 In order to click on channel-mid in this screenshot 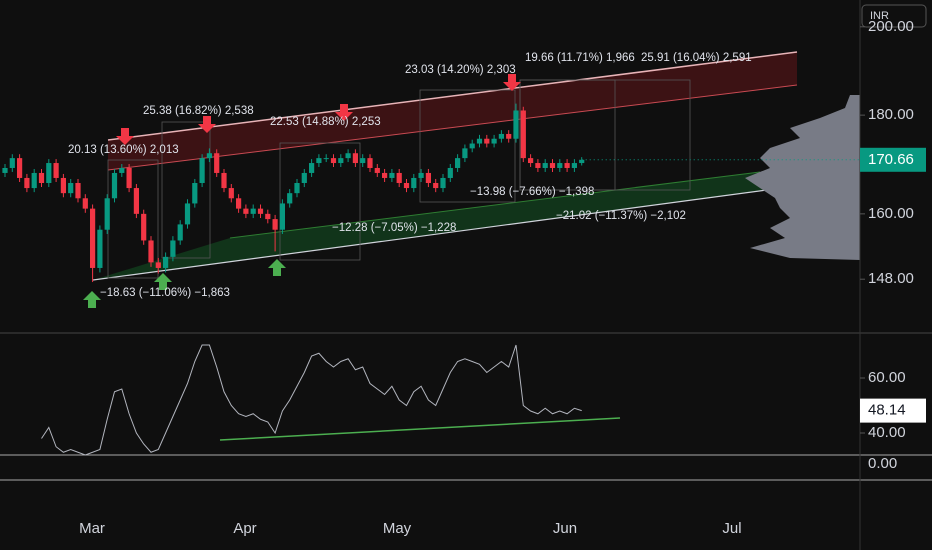, I will do `click(452, 127)`.